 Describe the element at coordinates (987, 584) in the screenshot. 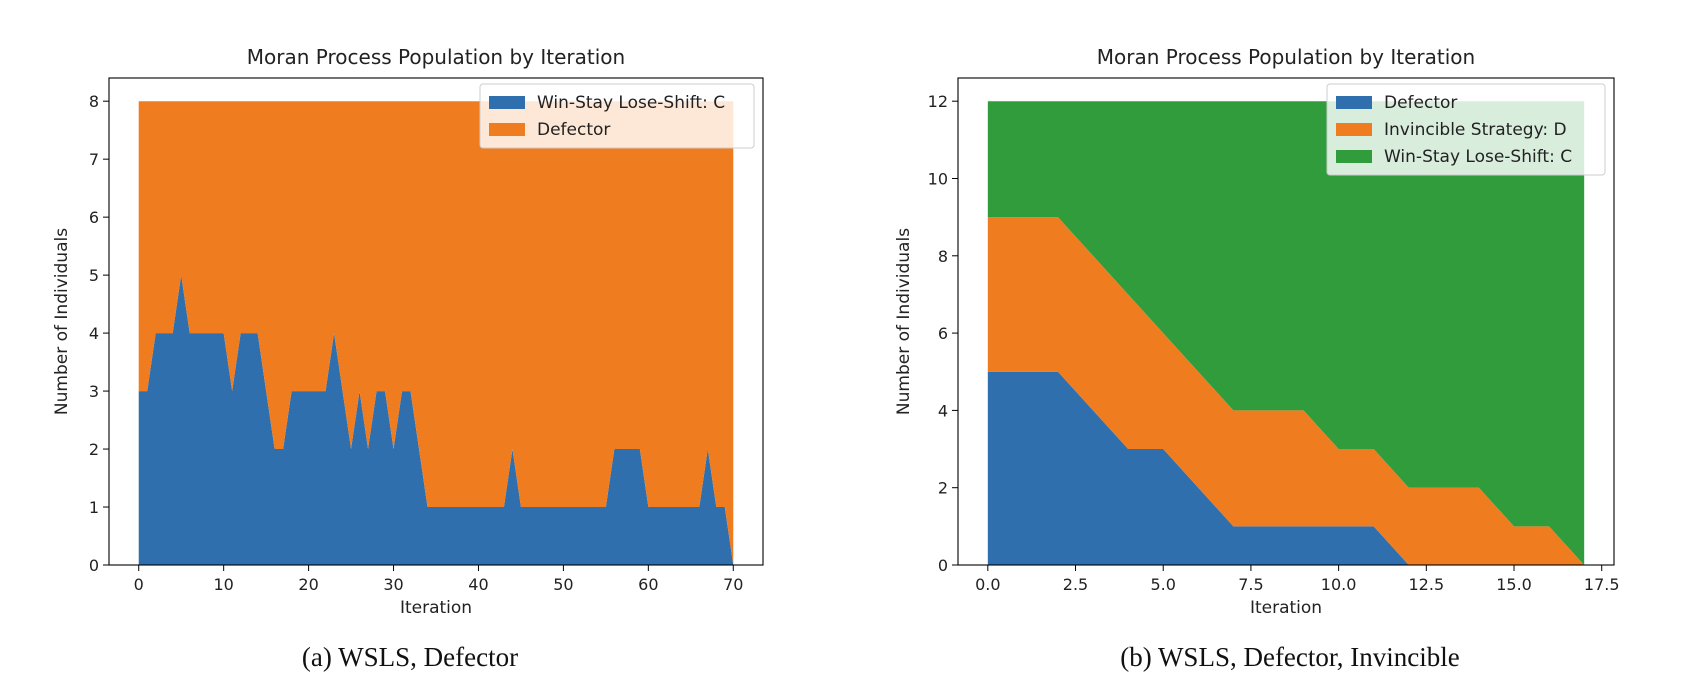

I see `x-tick-label: 0.0` at that location.